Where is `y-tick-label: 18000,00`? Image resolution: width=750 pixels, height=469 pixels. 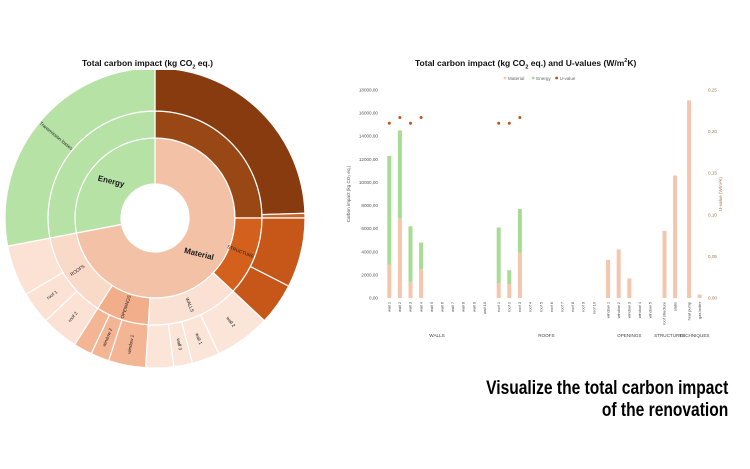
y-tick-label: 18000,00 is located at coordinates (369, 90).